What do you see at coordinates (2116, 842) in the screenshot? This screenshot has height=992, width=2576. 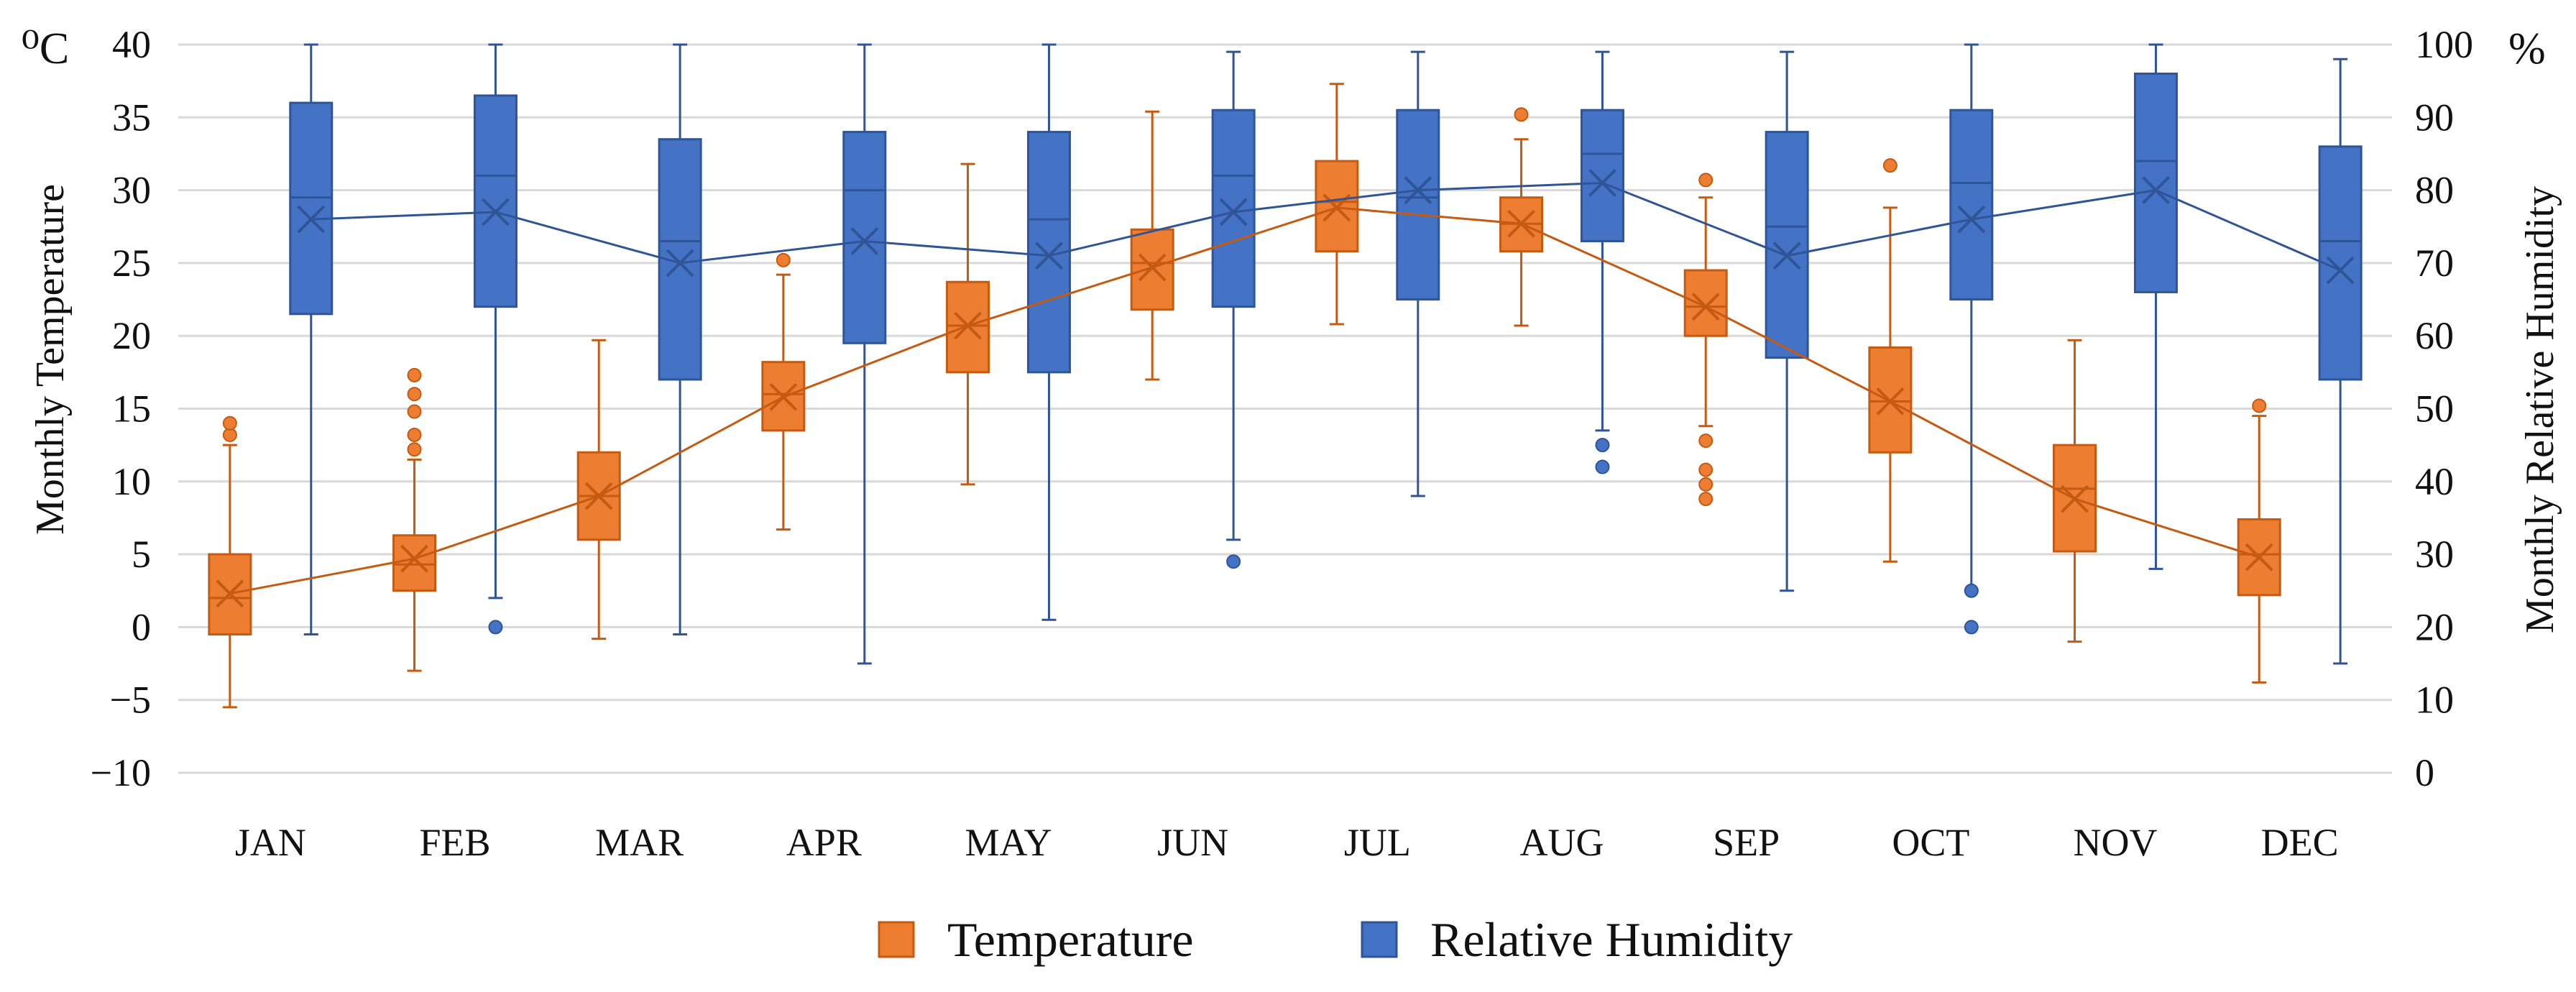 I see `x-tick-label: NOV` at bounding box center [2116, 842].